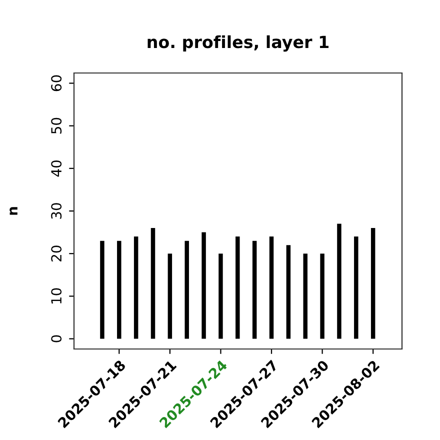 Image resolution: width=440 pixels, height=440 pixels. Describe the element at coordinates (56, 168) in the screenshot. I see `y-tick-label: 40` at that location.